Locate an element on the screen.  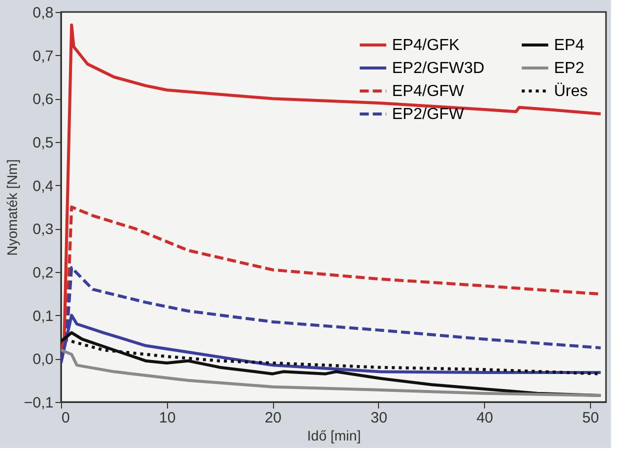
legend-label: EP4/GFK is located at coordinates (426, 45).